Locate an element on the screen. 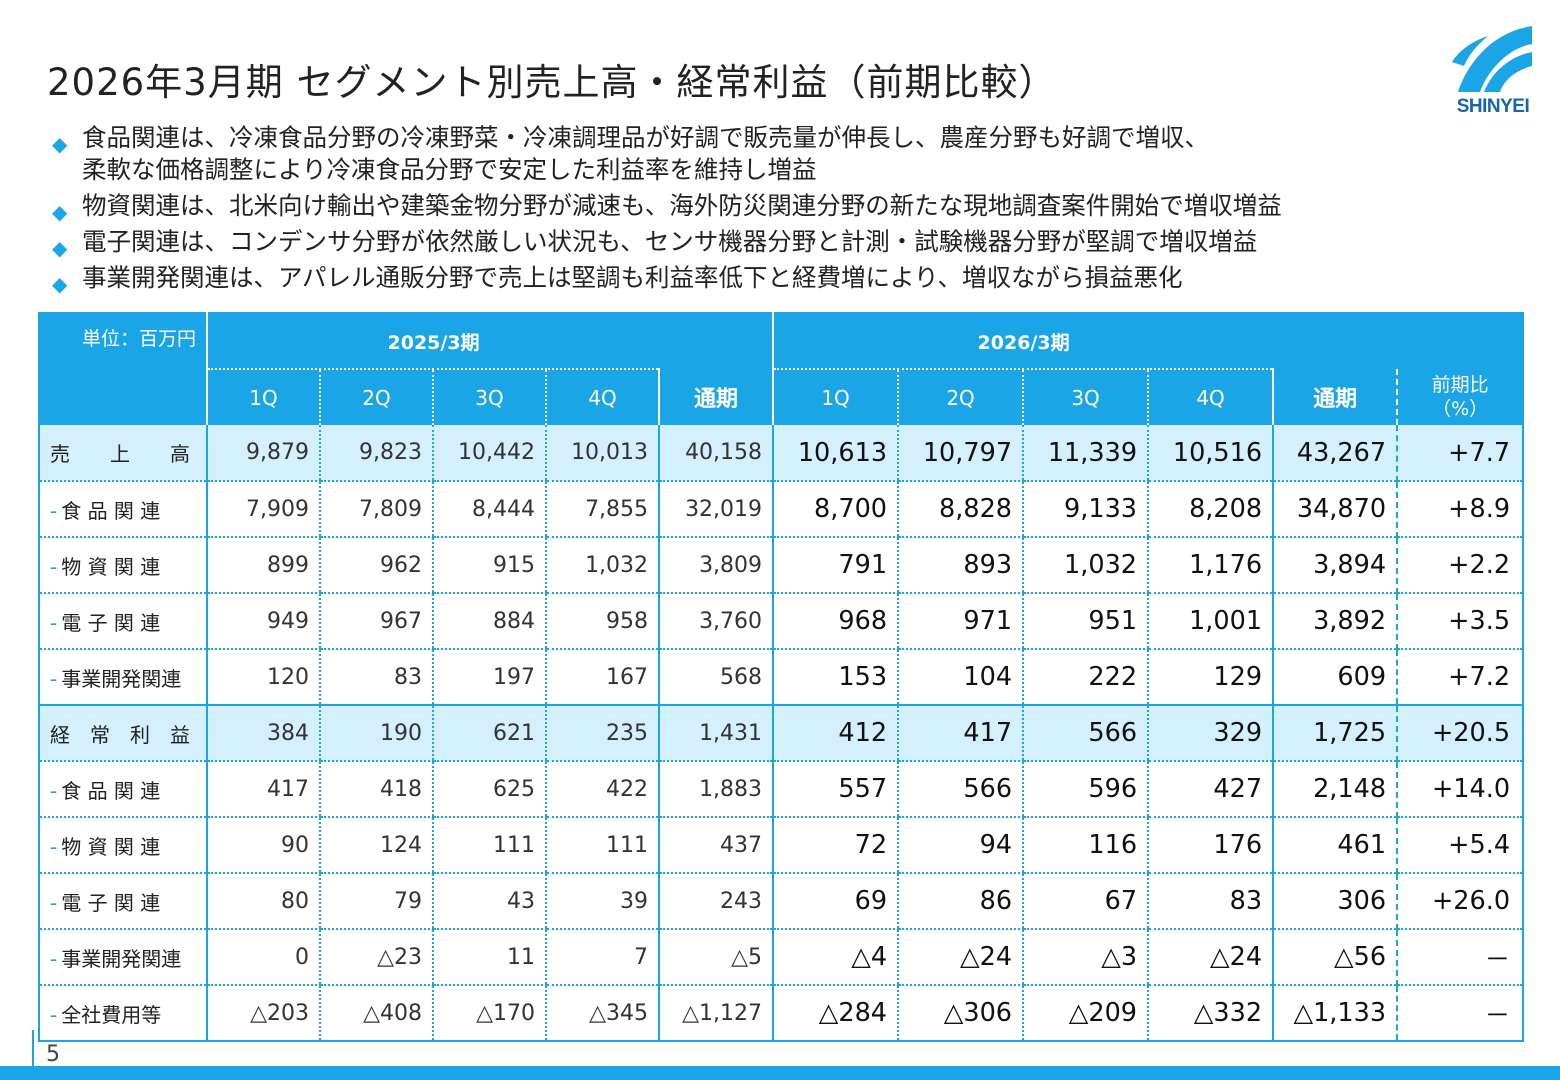 Image resolution: width=1560 pixels, height=1080 pixels. prev-value-cell: 32,019 is located at coordinates (716, 509).